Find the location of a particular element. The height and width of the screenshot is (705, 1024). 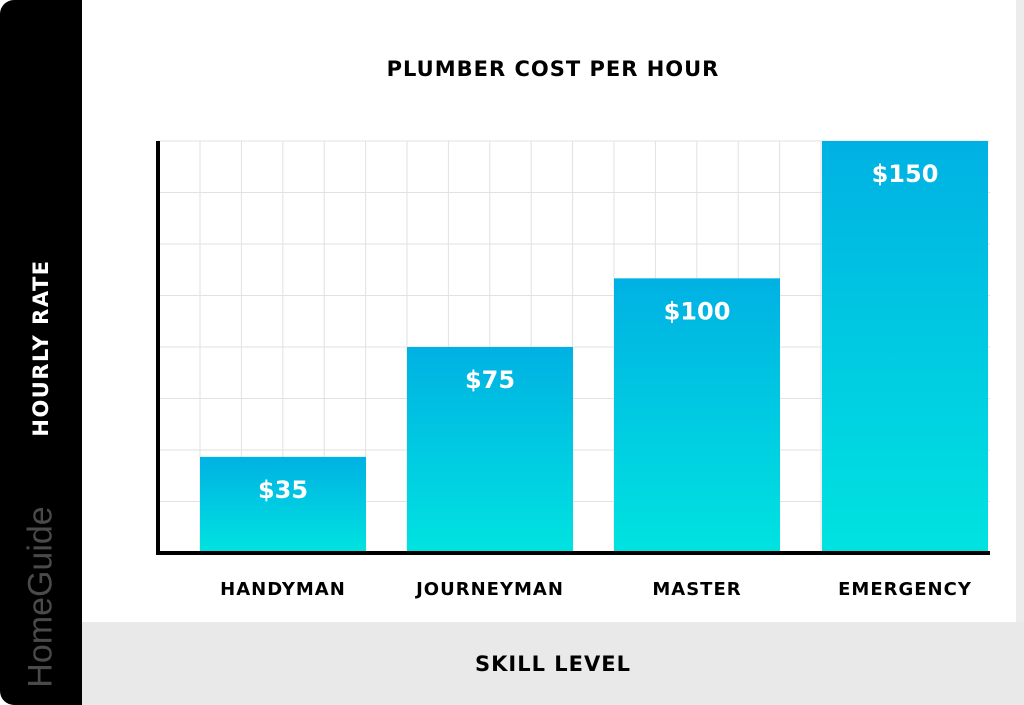

data-label: $150 is located at coordinates (905, 174).